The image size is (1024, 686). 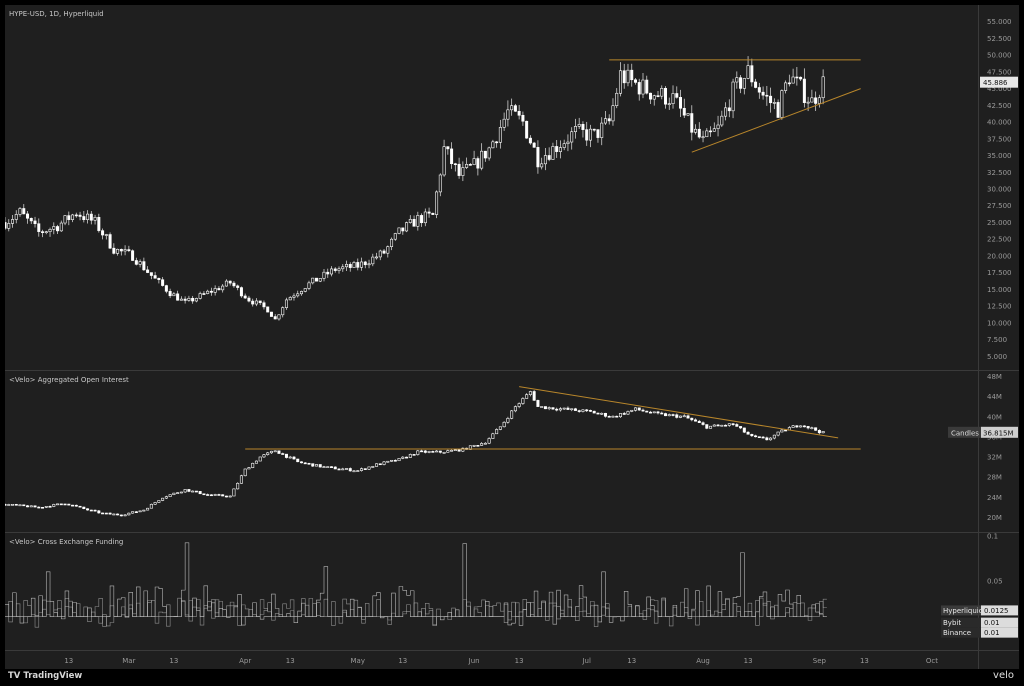 What do you see at coordinates (45, 676) in the screenshot?
I see `tradingview-logo: 𝗧𝗩 TradingView` at bounding box center [45, 676].